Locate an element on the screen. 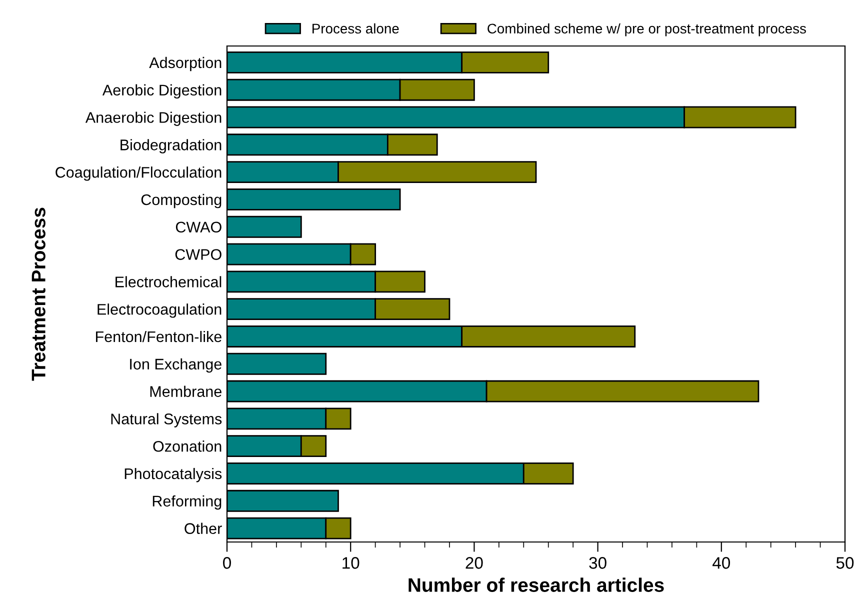 The width and height of the screenshot is (856, 614). x-tick-label: 0 is located at coordinates (227, 563).